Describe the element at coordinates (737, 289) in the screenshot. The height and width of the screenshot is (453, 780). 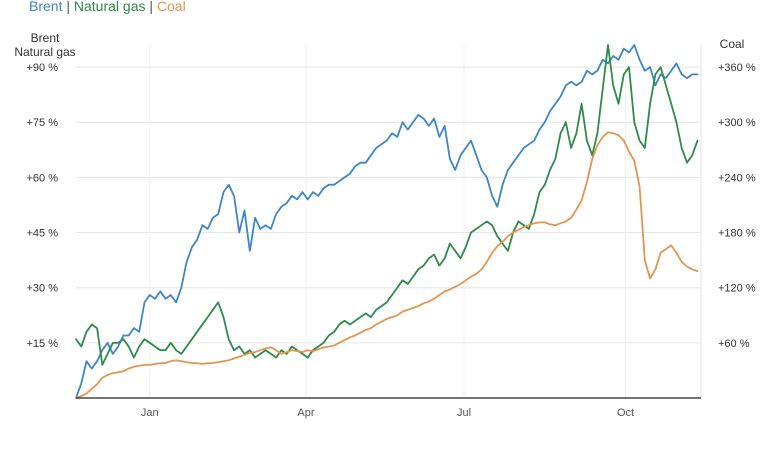
I see `y-right-tick-label: +120 %` at that location.